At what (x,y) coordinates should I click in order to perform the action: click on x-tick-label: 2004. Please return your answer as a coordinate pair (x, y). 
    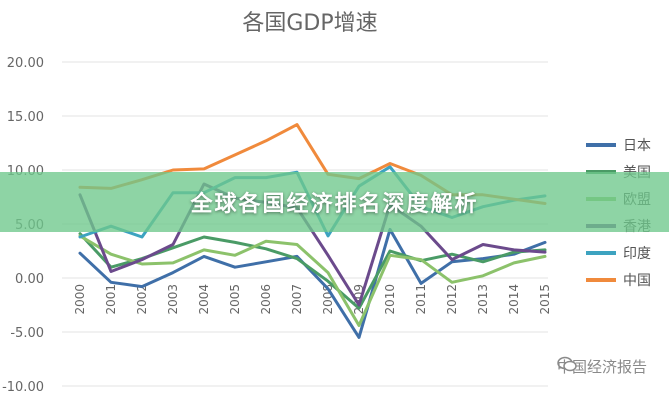
    Looking at the image, I should click on (204, 299).